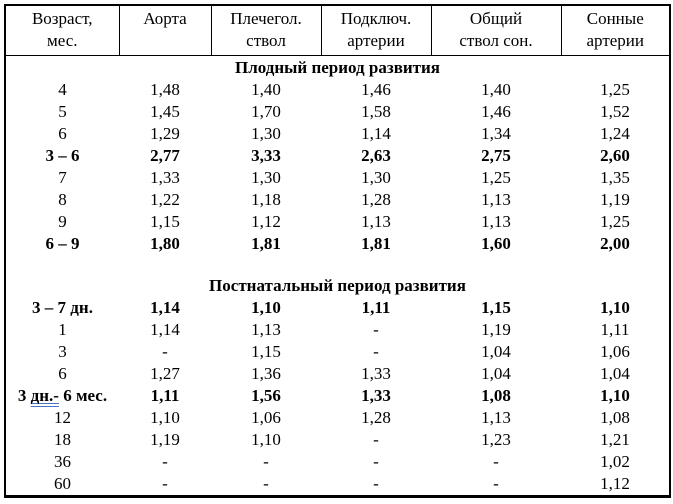 The width and height of the screenshot is (673, 504). What do you see at coordinates (337, 440) in the screenshot?
I see `table-row: 18 1,19 1,10 - 1,23 1,21` at bounding box center [337, 440].